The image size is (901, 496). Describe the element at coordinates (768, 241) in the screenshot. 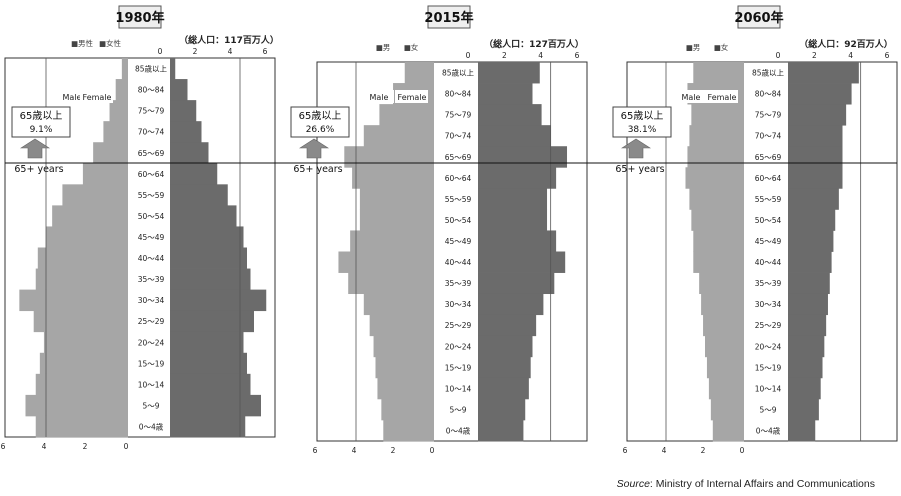

I see `age-label: 45～49` at that location.